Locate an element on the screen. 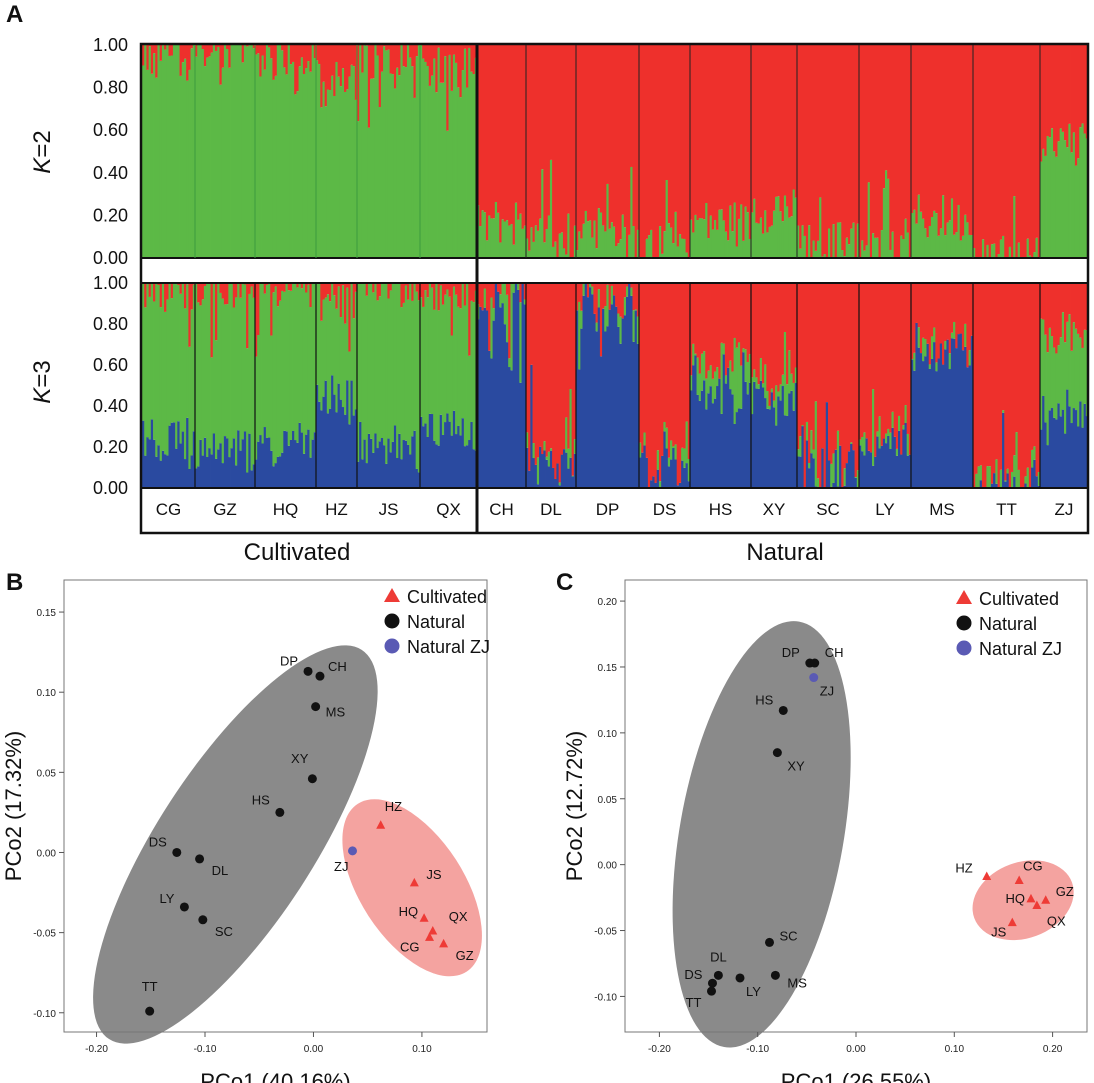 This screenshot has height=1083, width=1094. structure-bar-CH-20-green is located at coordinates (520, 342).